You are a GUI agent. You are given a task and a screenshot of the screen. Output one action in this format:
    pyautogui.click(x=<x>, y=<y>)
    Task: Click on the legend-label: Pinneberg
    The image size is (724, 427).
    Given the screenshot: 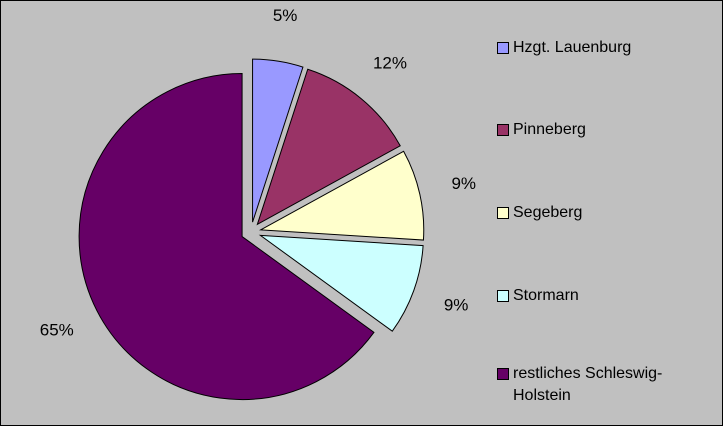 What is the action you would take?
    pyautogui.click(x=549, y=129)
    